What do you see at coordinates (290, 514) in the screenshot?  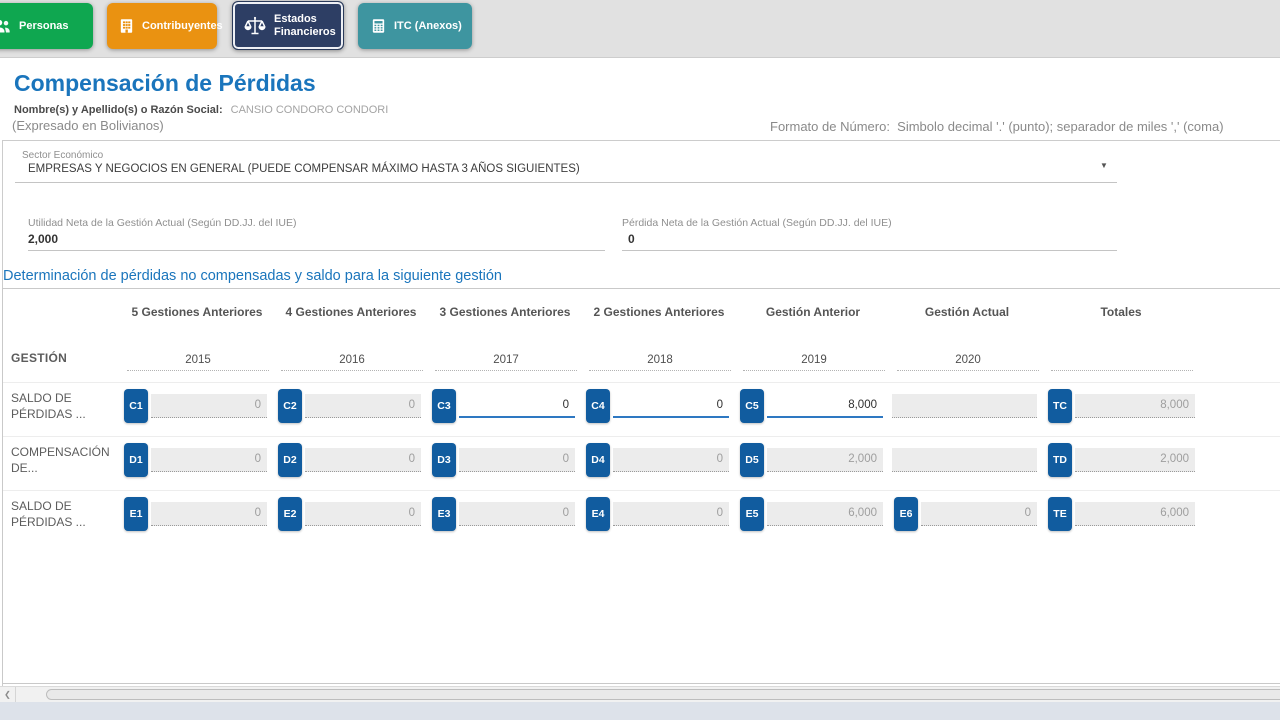 I see `cell-code-badge: E2` at bounding box center [290, 514].